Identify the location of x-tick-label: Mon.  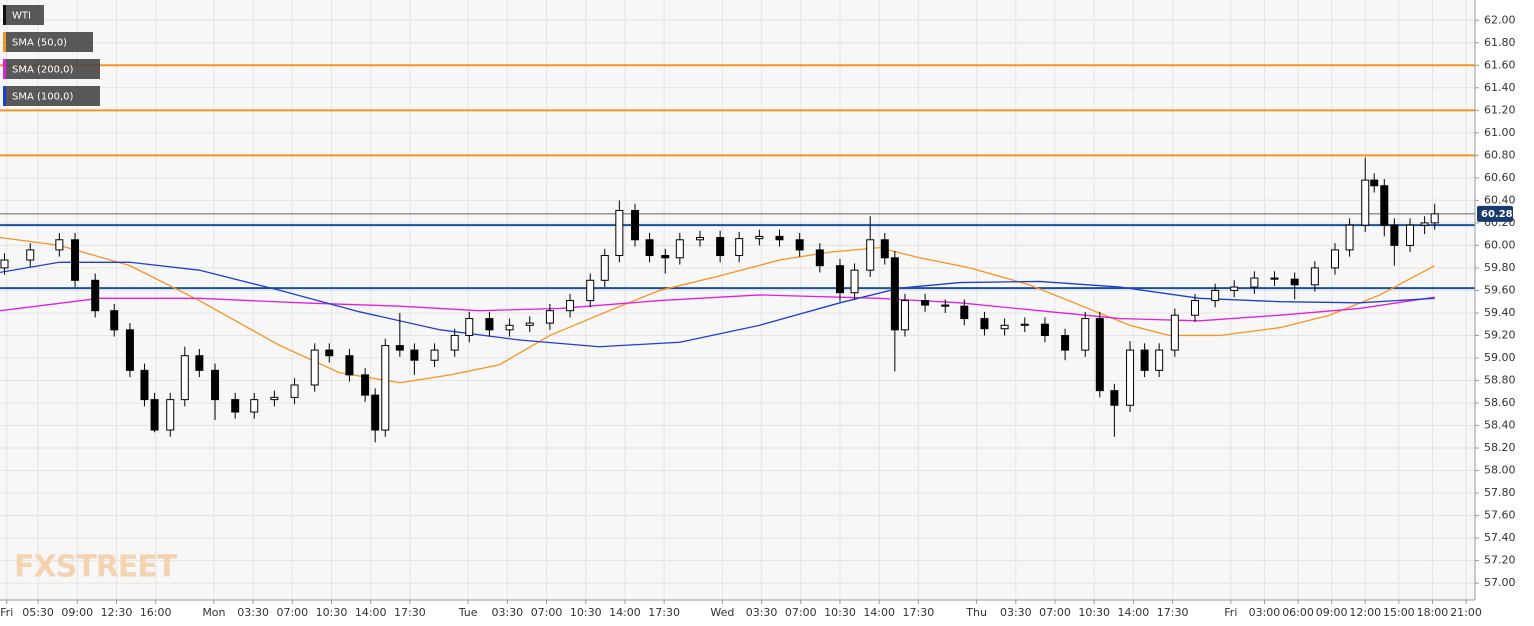
(213, 612).